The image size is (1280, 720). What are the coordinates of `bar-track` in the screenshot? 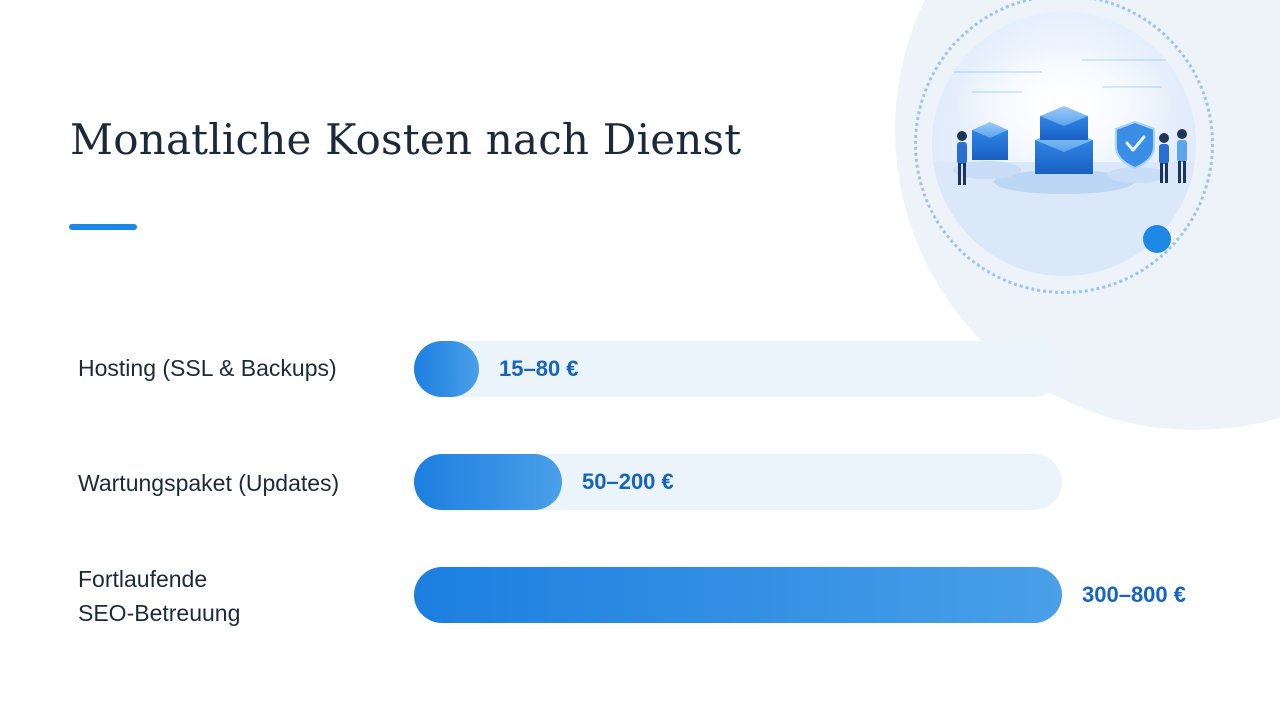 It's located at (738, 369).